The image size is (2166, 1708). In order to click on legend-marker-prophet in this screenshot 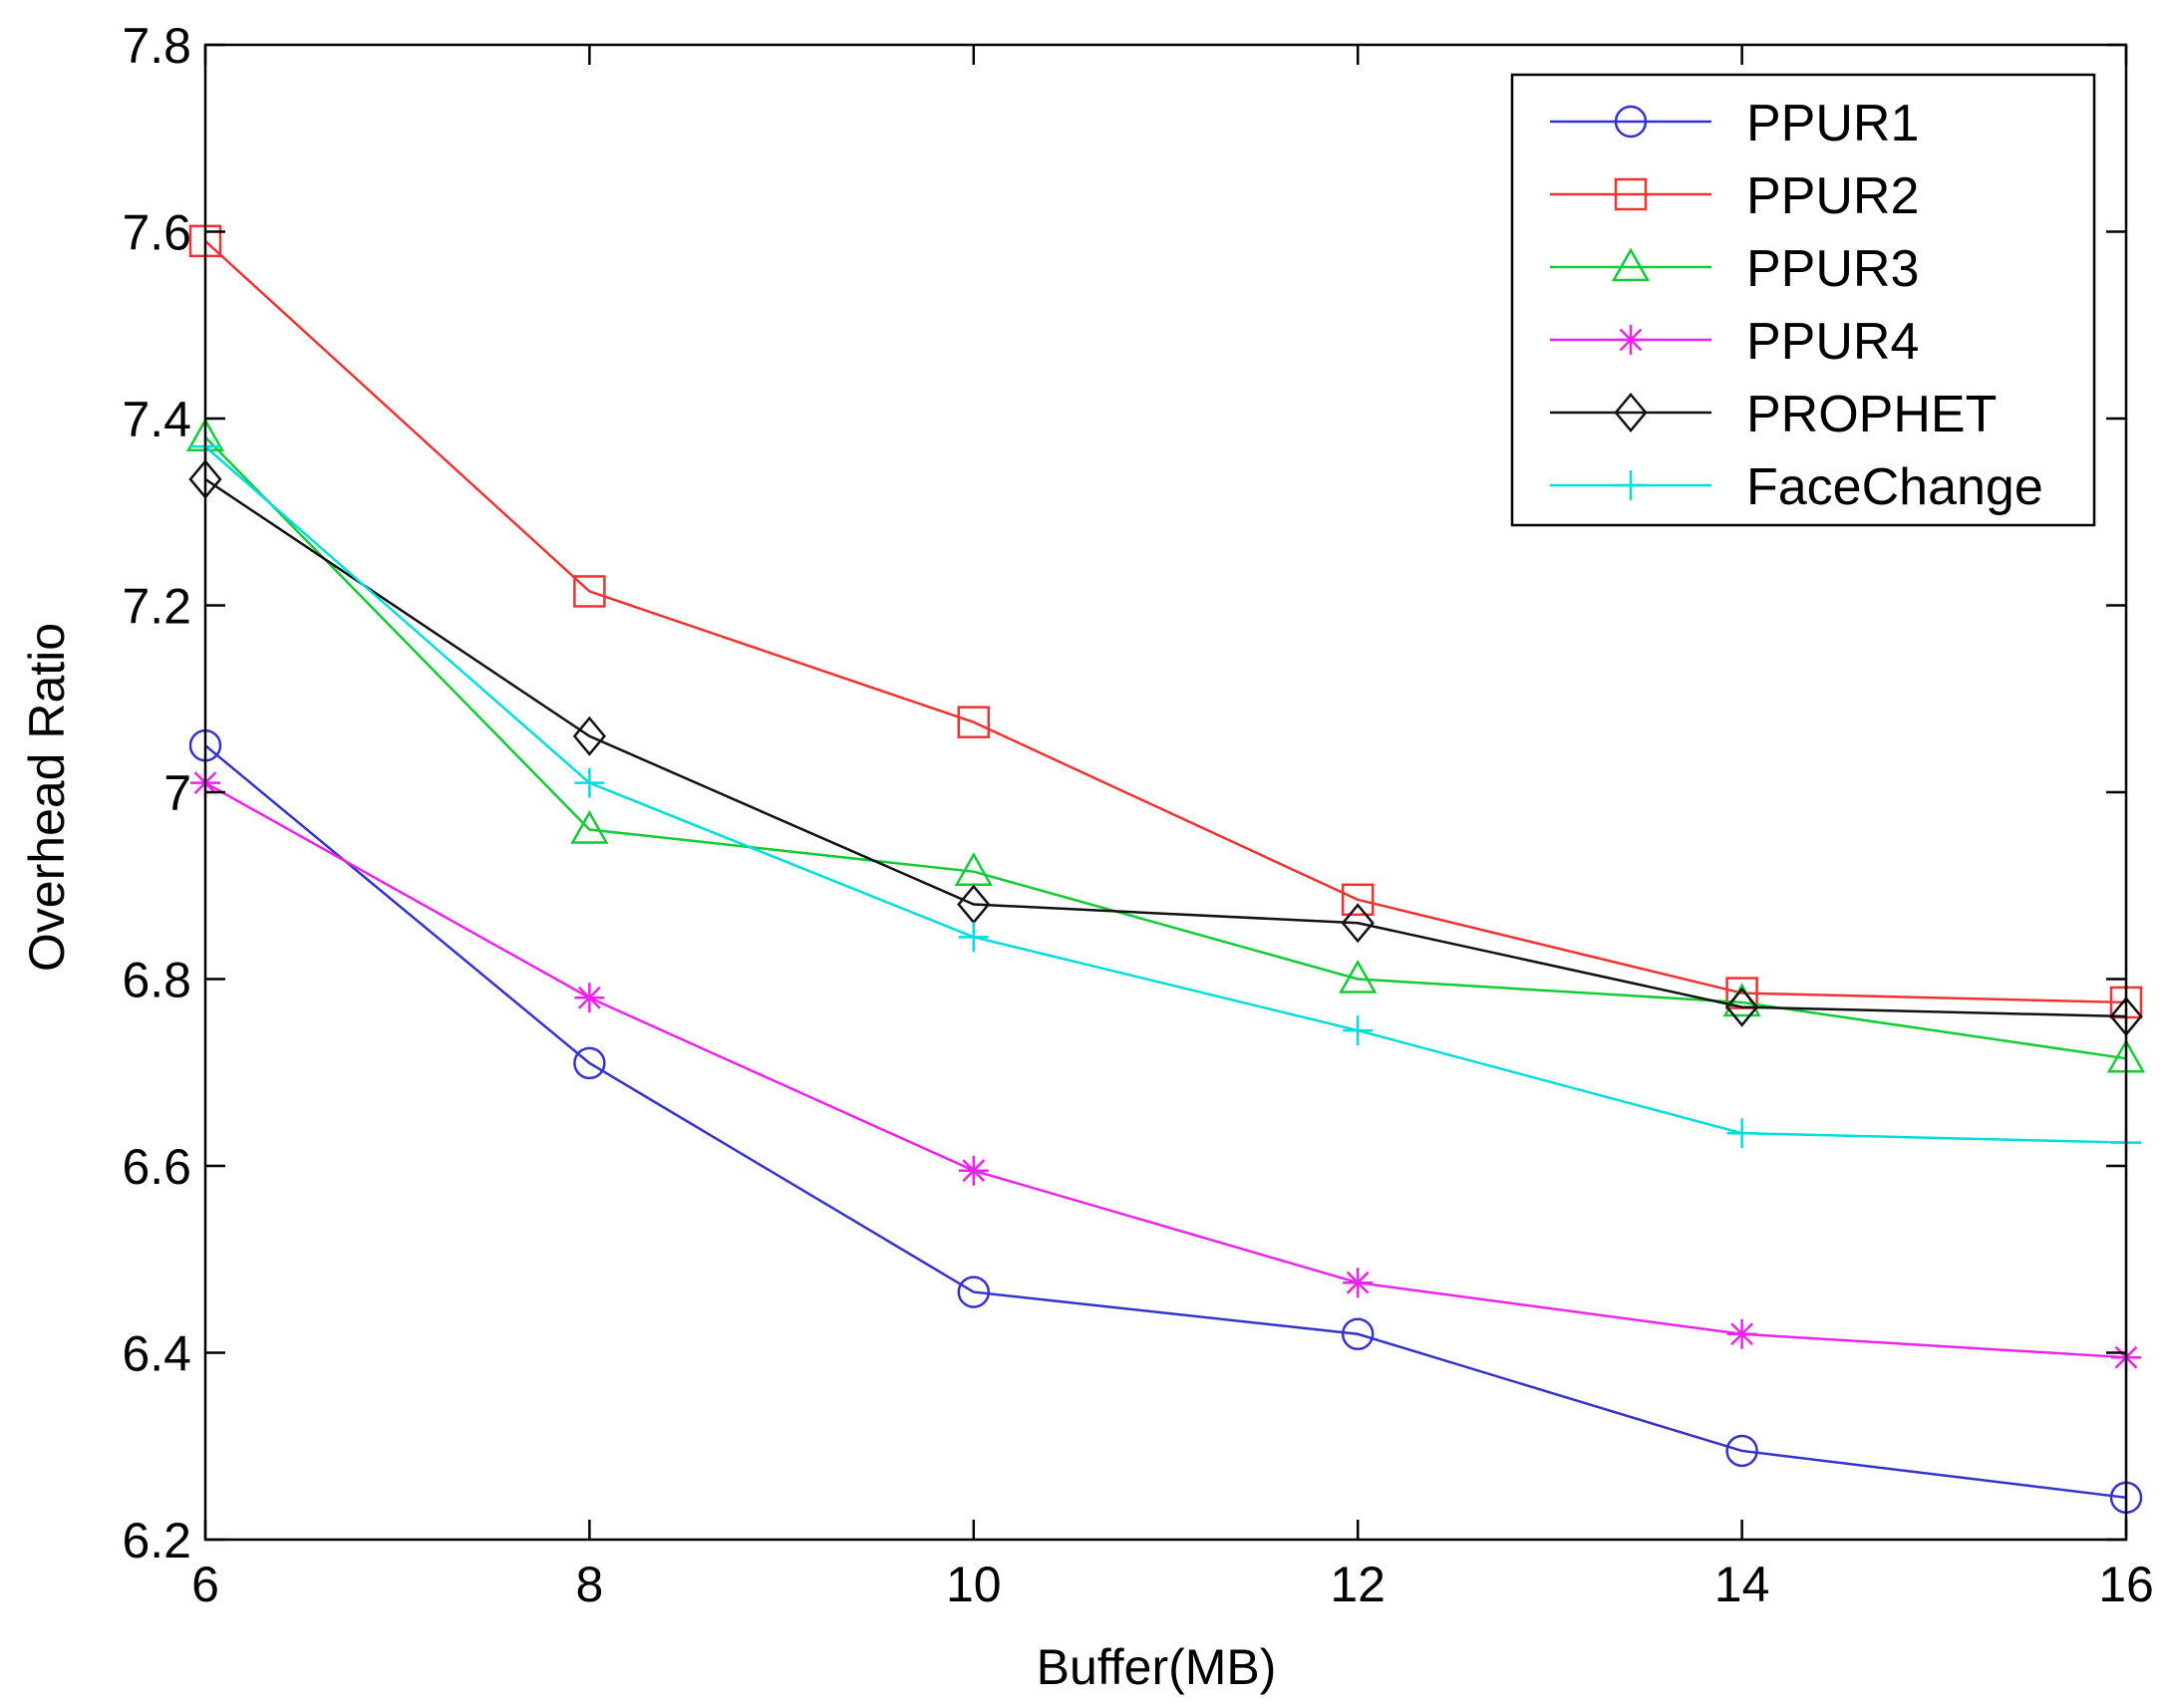, I will do `click(1631, 412)`.